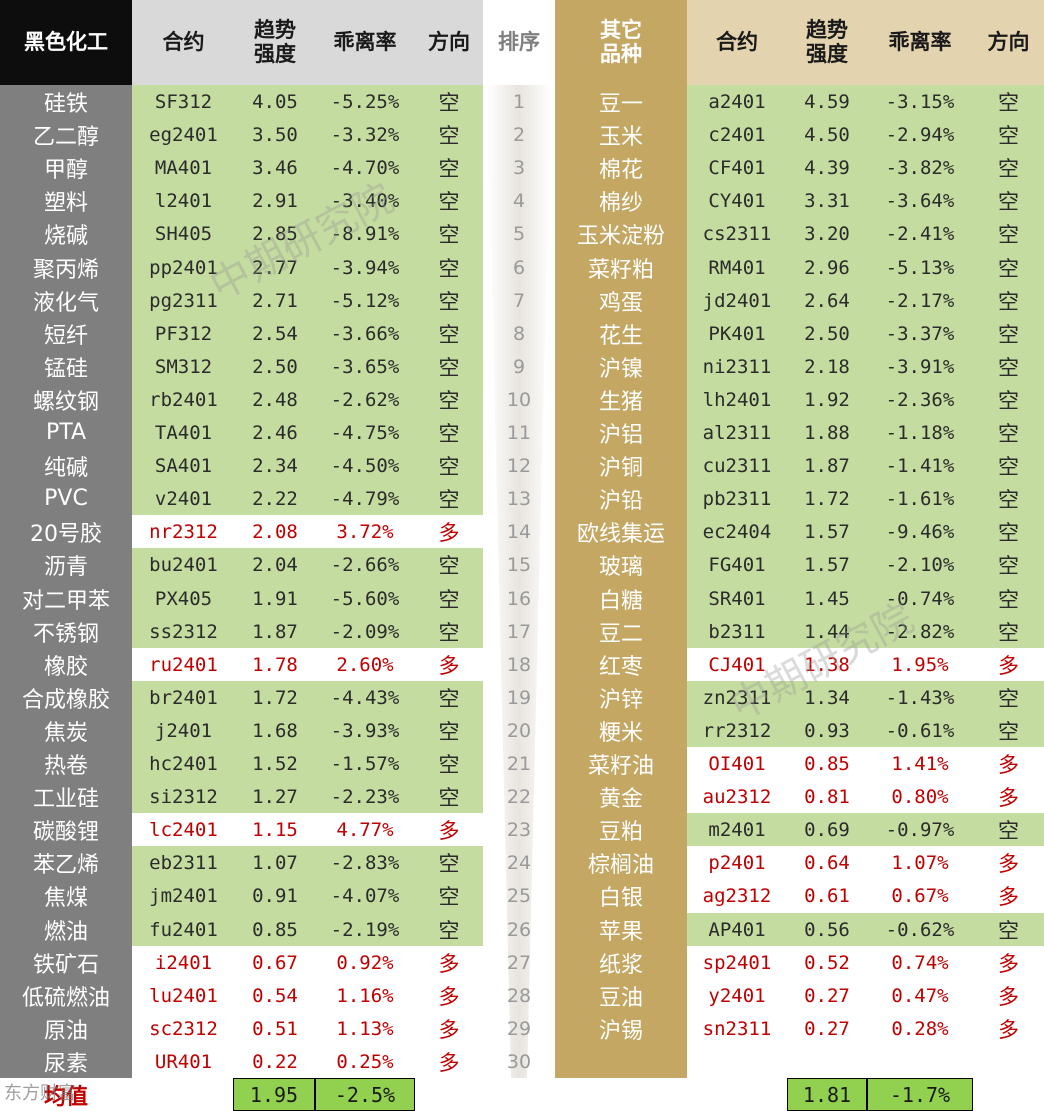 The image size is (1044, 1111). I want to click on right-direction-cell: 多, so click(1008, 962).